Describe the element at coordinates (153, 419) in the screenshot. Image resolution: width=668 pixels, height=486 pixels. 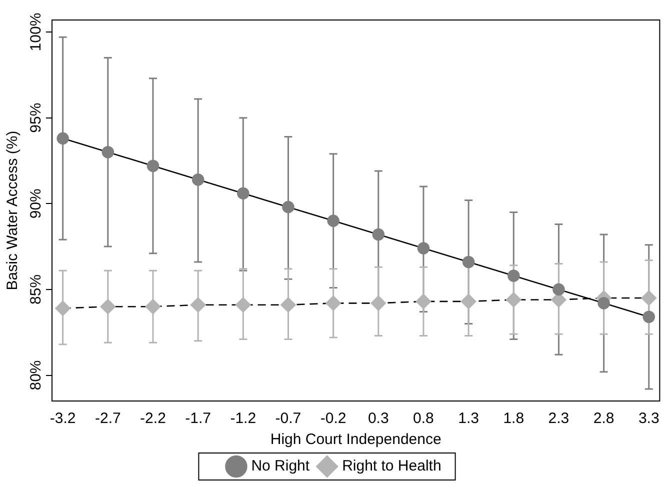
I see `x-tick-label: -2.2` at that location.